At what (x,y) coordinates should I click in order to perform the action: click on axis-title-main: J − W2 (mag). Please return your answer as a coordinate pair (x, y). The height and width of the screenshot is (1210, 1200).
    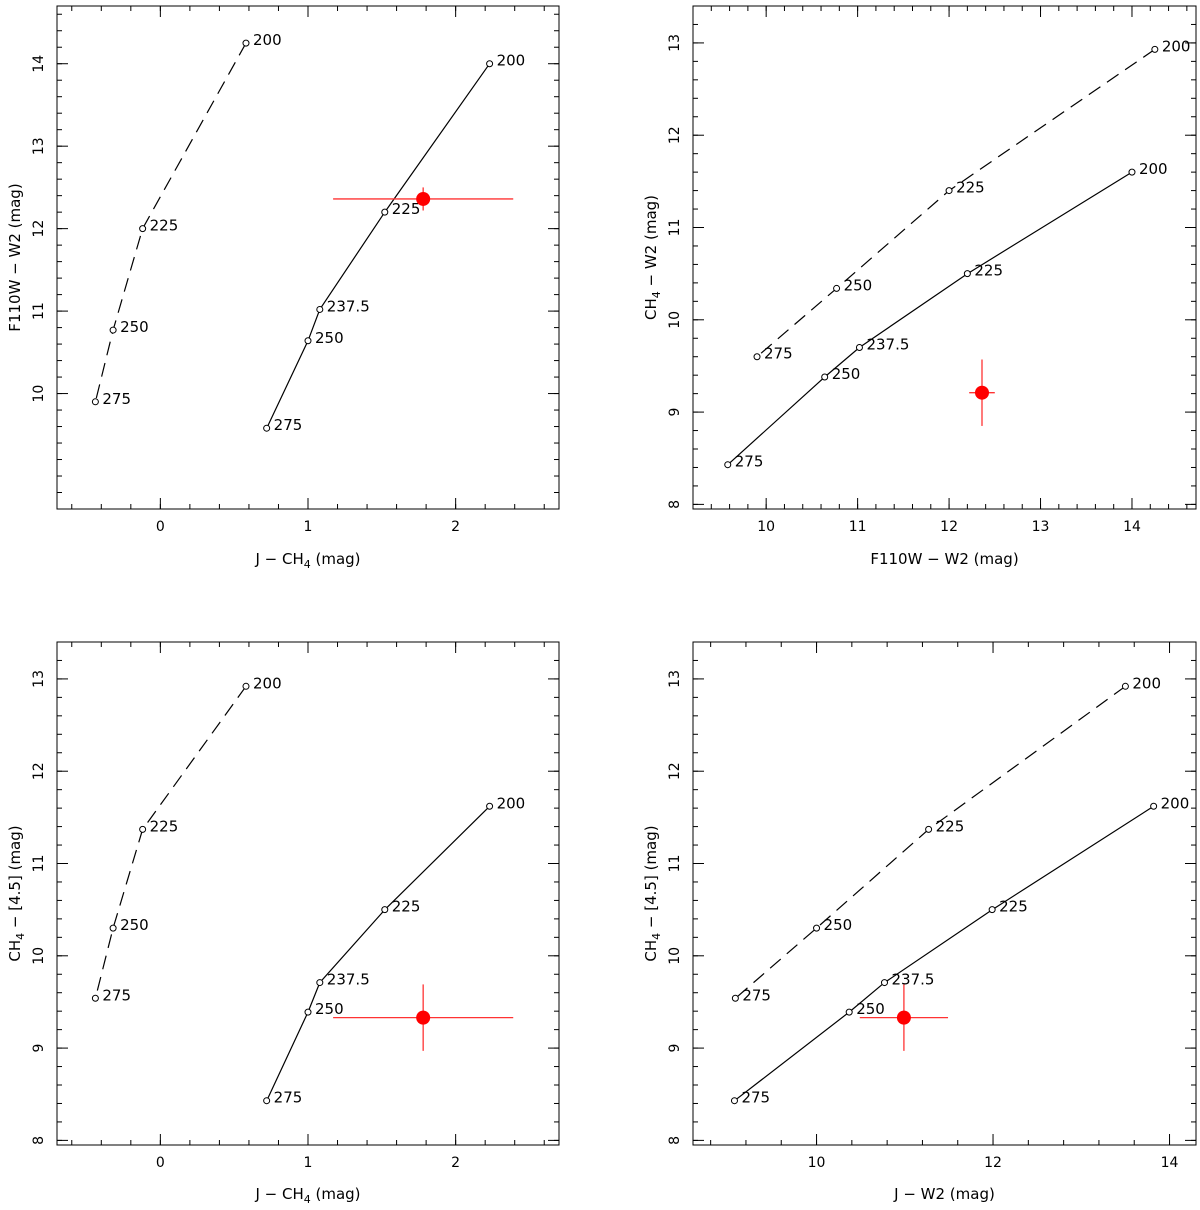
    Looking at the image, I should click on (944, 1194).